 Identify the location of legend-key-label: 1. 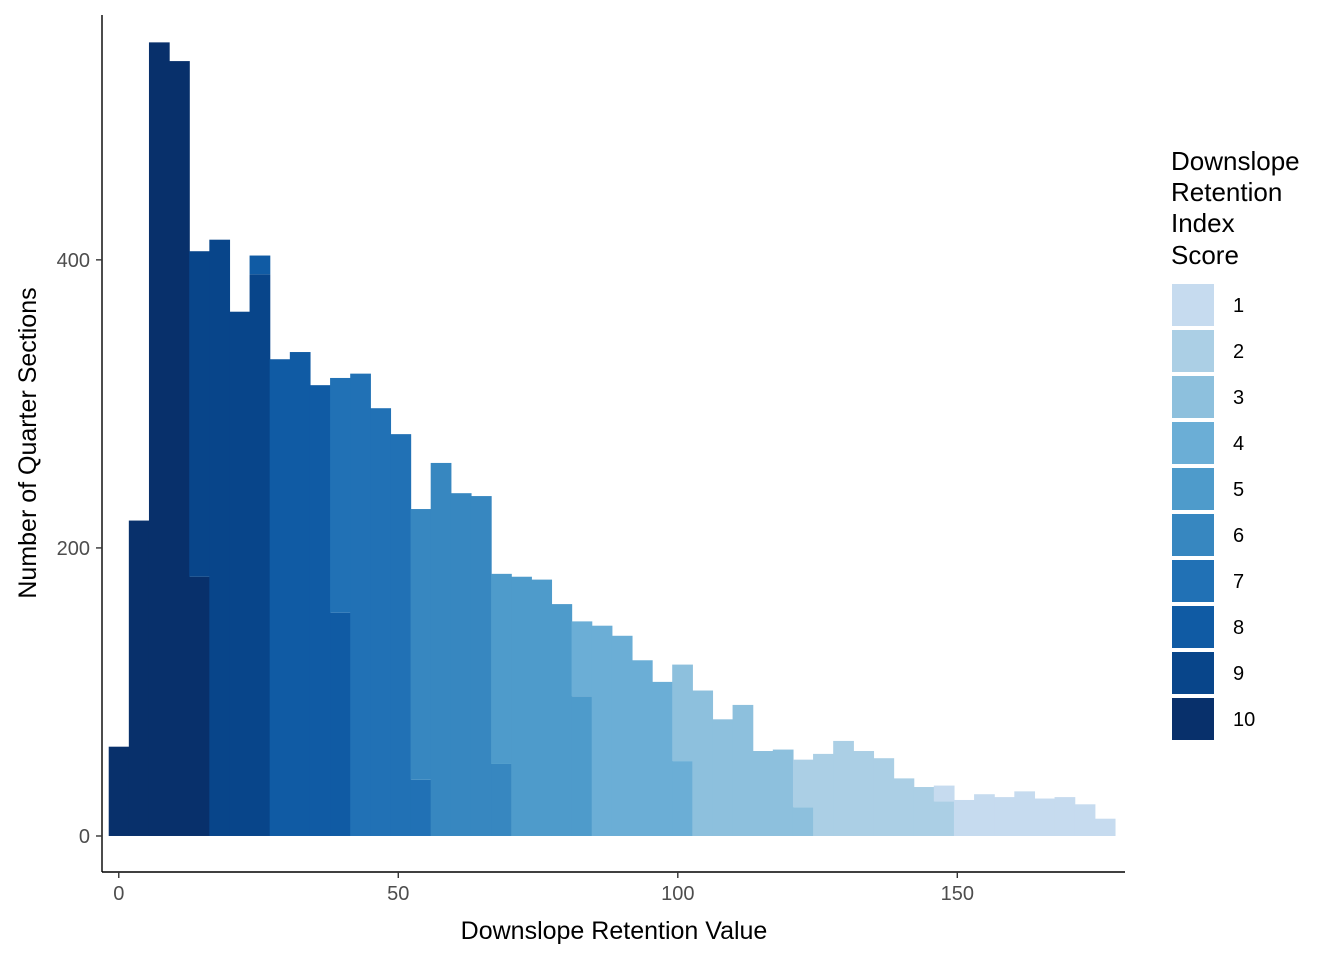
(1238, 306).